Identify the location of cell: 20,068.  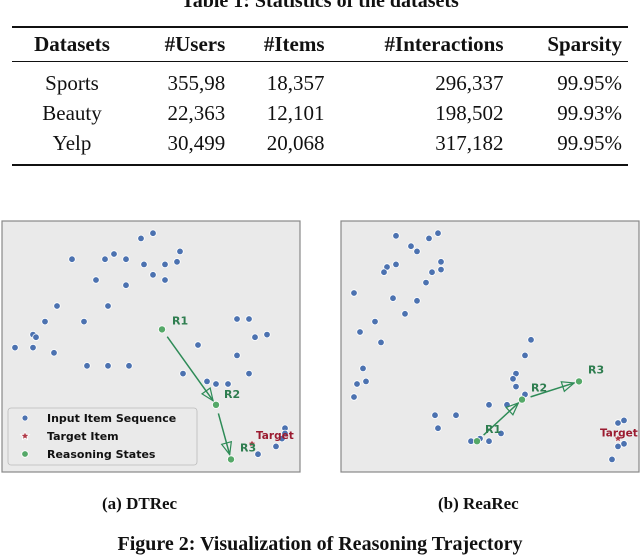
(295, 142).